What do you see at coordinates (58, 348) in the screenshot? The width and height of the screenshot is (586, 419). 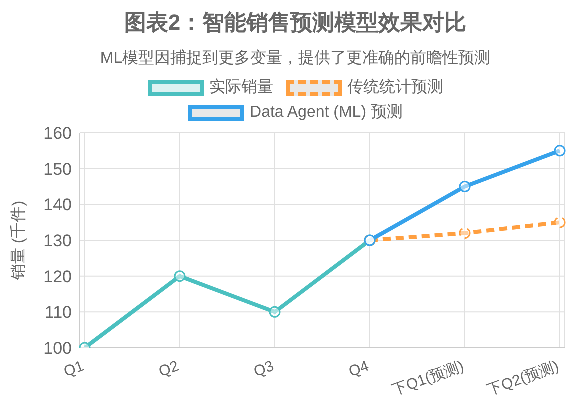 I see `y-tick-label: 100` at bounding box center [58, 348].